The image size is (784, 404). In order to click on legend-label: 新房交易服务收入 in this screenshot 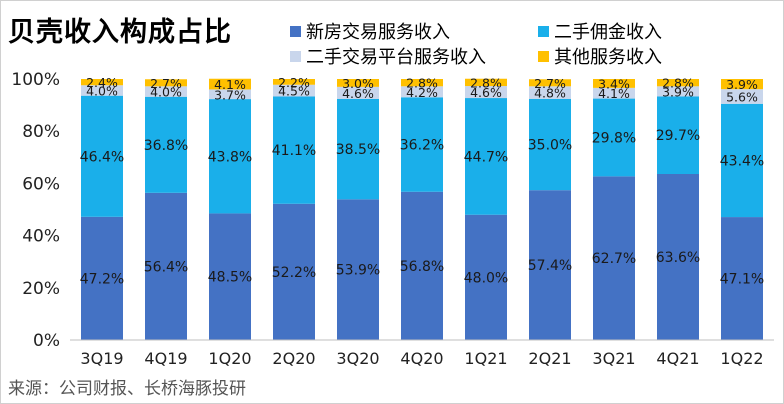, I will do `click(378, 32)`.